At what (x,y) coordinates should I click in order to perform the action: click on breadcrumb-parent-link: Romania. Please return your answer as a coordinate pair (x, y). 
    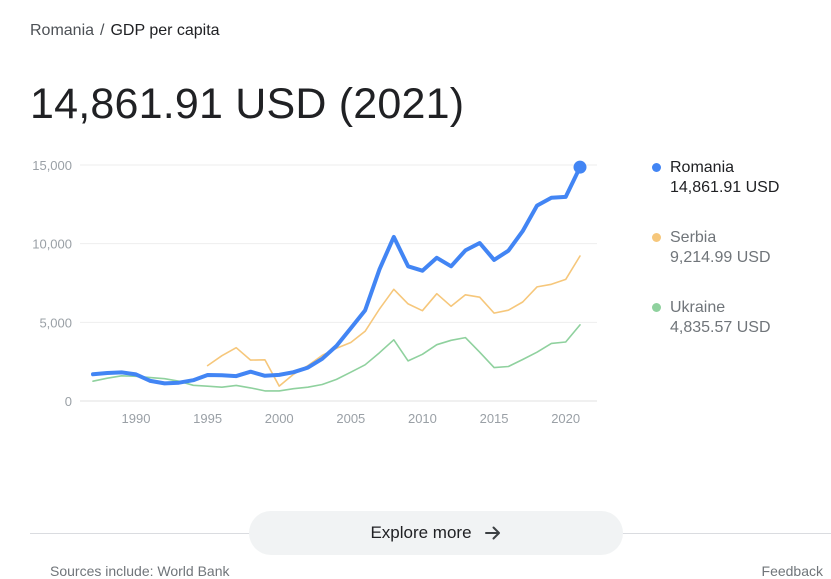
    Looking at the image, I should click on (62, 30).